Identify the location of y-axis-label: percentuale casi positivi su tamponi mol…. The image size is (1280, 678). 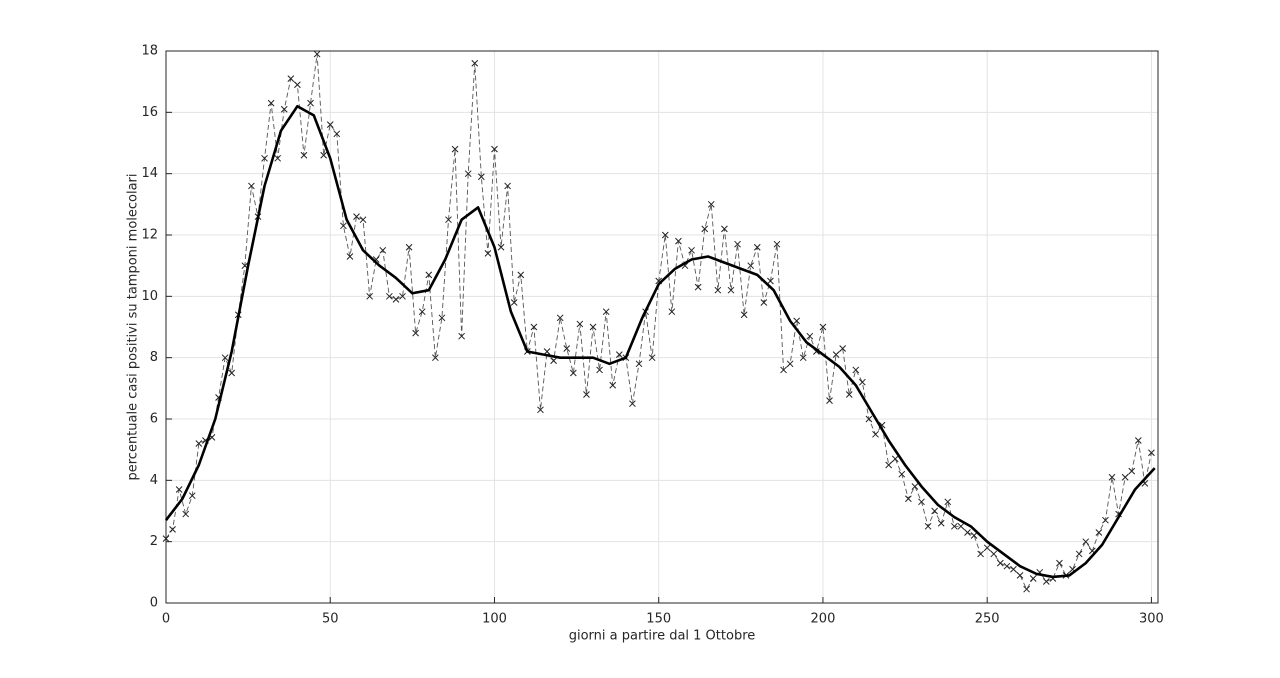
(133, 326).